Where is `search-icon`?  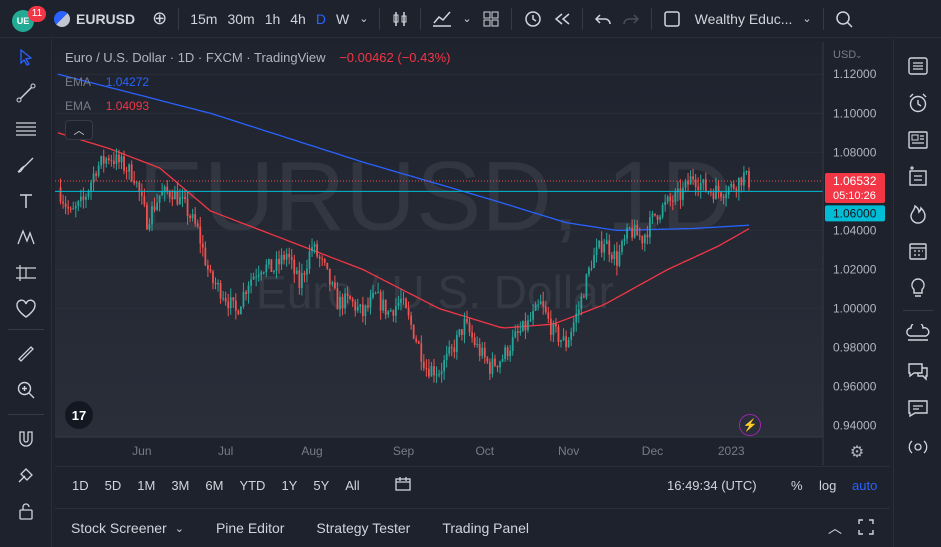
search-icon is located at coordinates (844, 19).